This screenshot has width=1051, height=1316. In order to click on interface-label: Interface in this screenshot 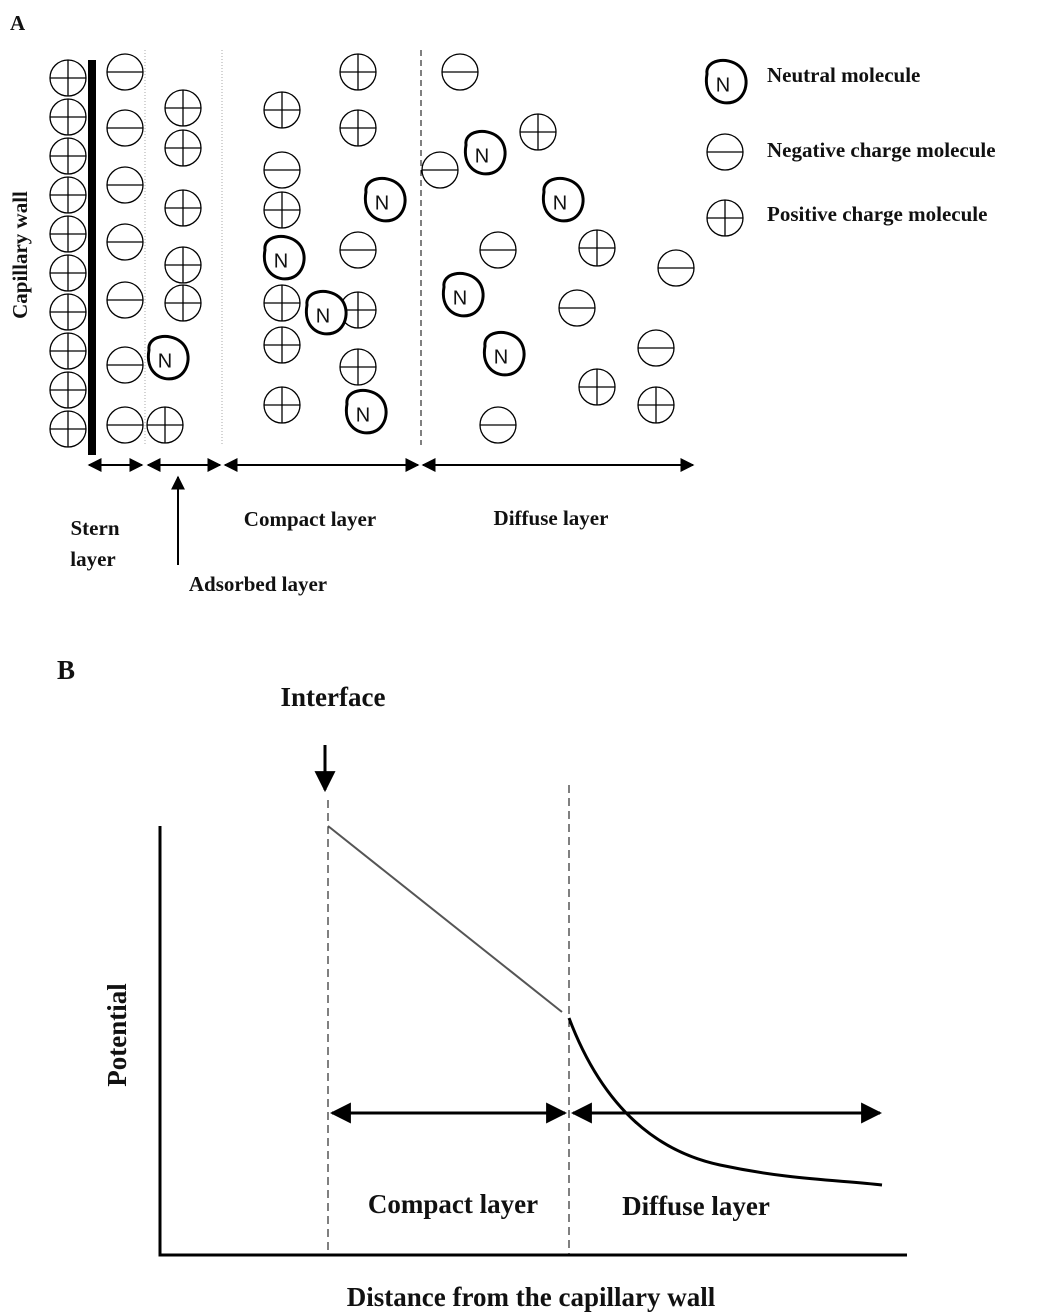, I will do `click(333, 697)`.